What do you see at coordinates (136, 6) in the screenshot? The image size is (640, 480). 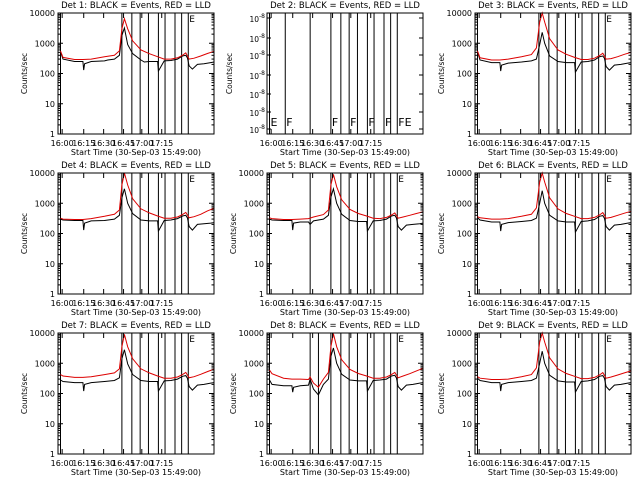 I see `panel-title: Det 1: BLACK = Events, RED = LLD` at bounding box center [136, 6].